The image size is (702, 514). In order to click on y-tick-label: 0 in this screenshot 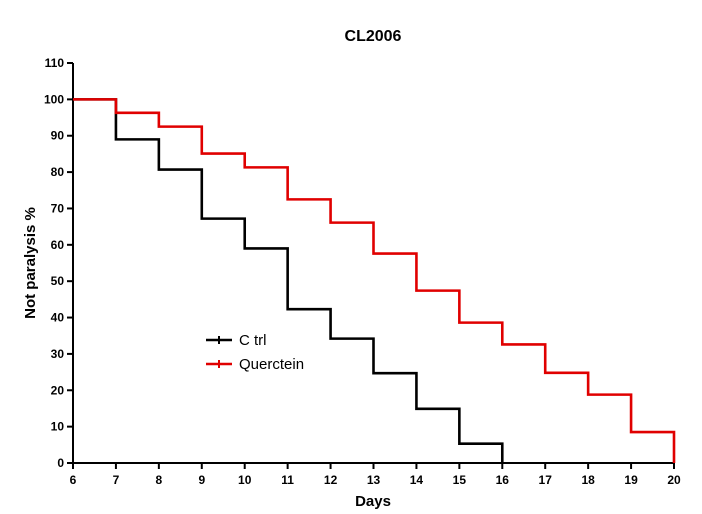, I will do `click(60, 463)`.